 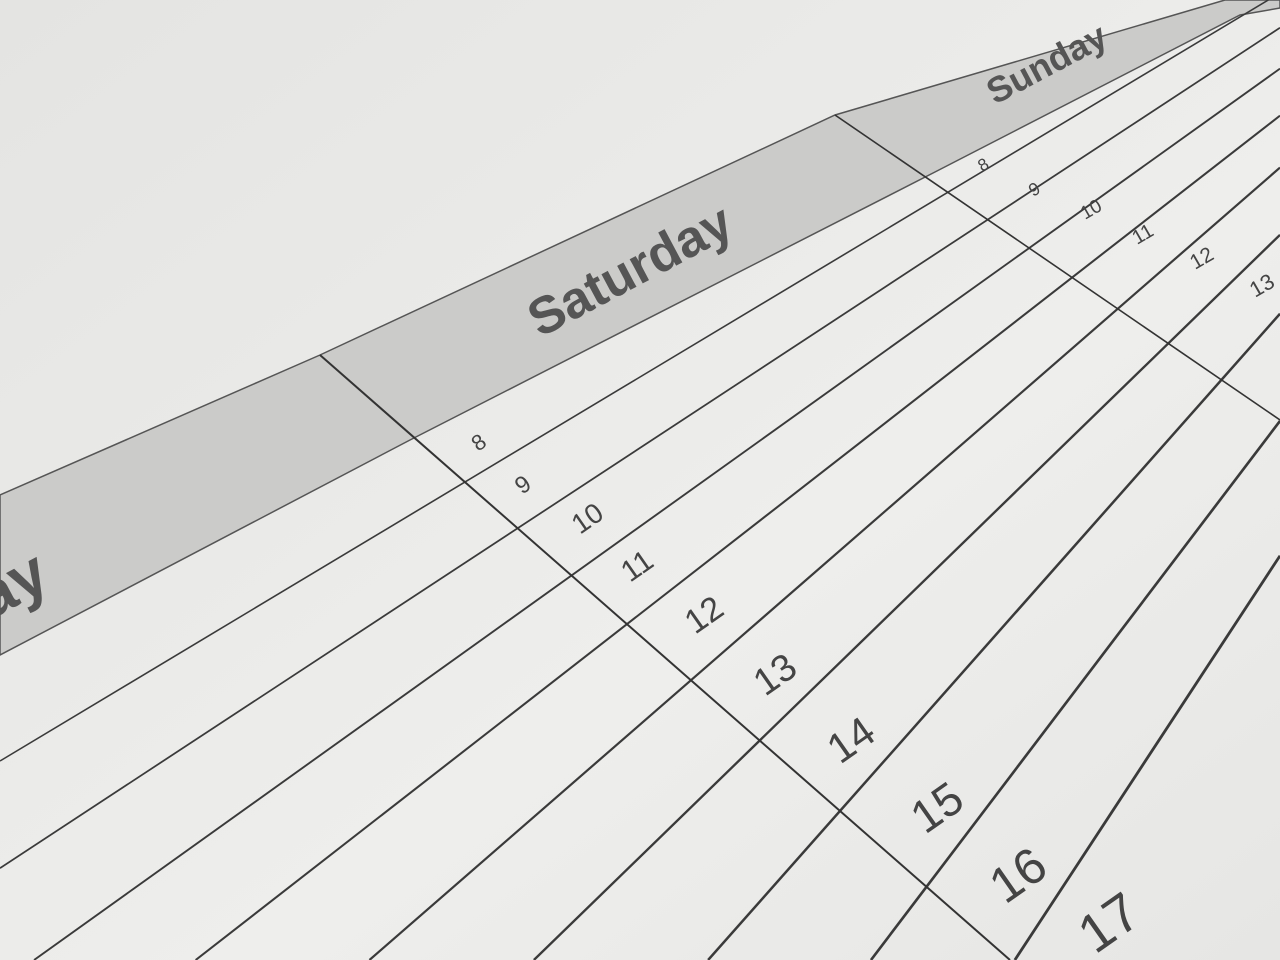 What do you see at coordinates (1146, 757) in the screenshot?
I see `hour-row-line` at bounding box center [1146, 757].